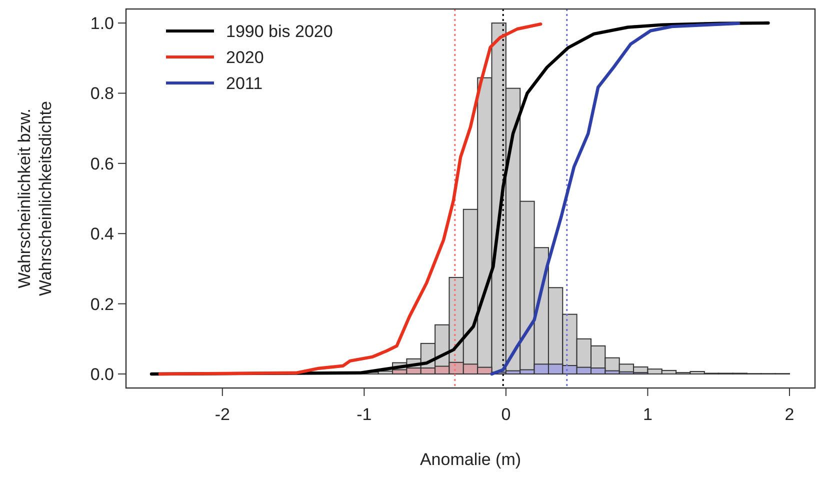  Describe the element at coordinates (35, 198) in the screenshot. I see `y-axis-title: Wahrscheinlichkeit bzw. Wahrscheinlichkeitsdichte` at that location.